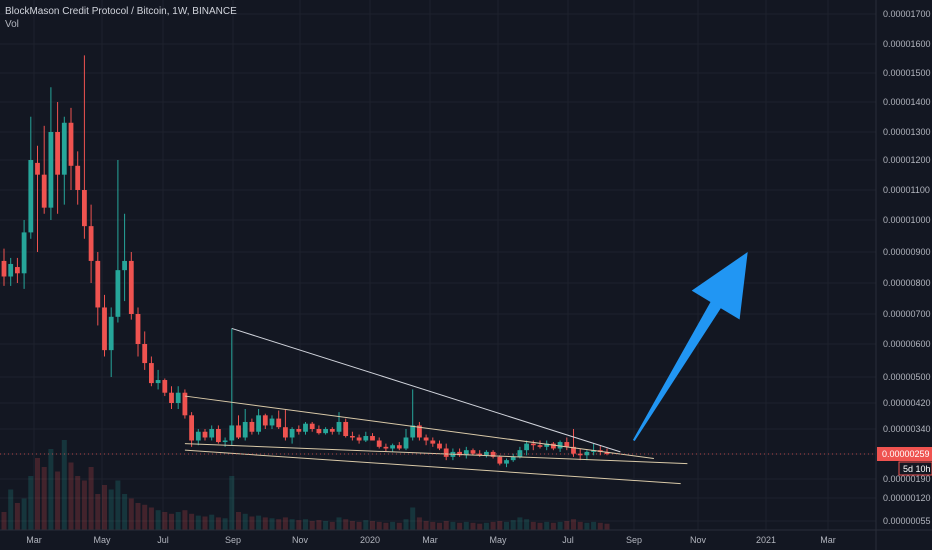  What do you see at coordinates (690, 346) in the screenshot?
I see `up-arrow-icon` at bounding box center [690, 346].